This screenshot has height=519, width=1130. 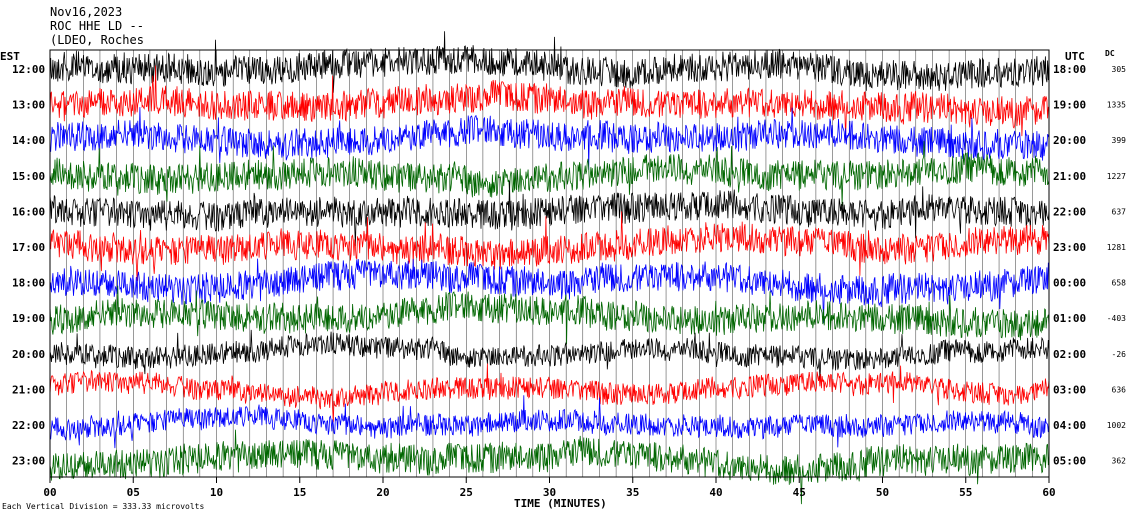 What do you see at coordinates (28, 176) in the screenshot?
I see `est-hour-label: 15:00` at bounding box center [28, 176].